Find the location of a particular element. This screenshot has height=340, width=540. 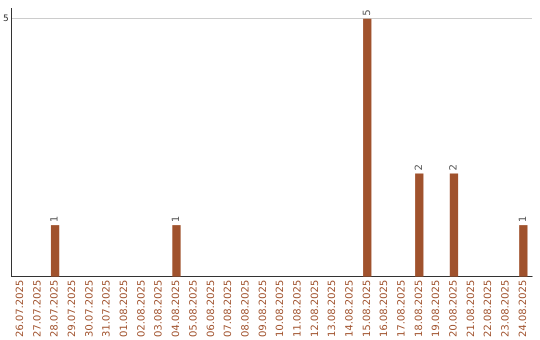

x-tick-label: 04.08.2025 is located at coordinates (176, 309).